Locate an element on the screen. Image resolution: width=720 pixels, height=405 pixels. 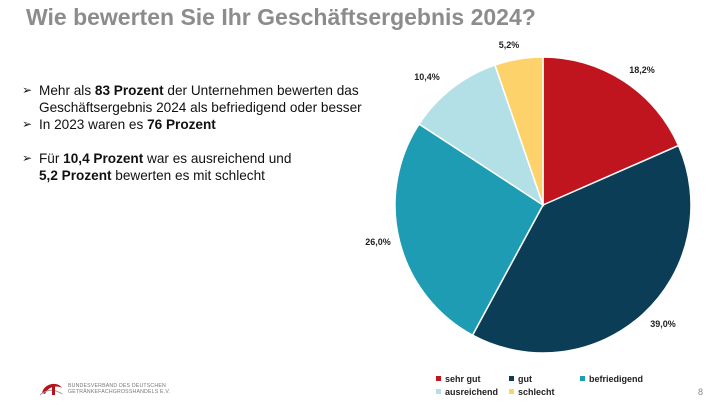
legend-item-schlecht: schlecht is located at coordinates (532, 392).